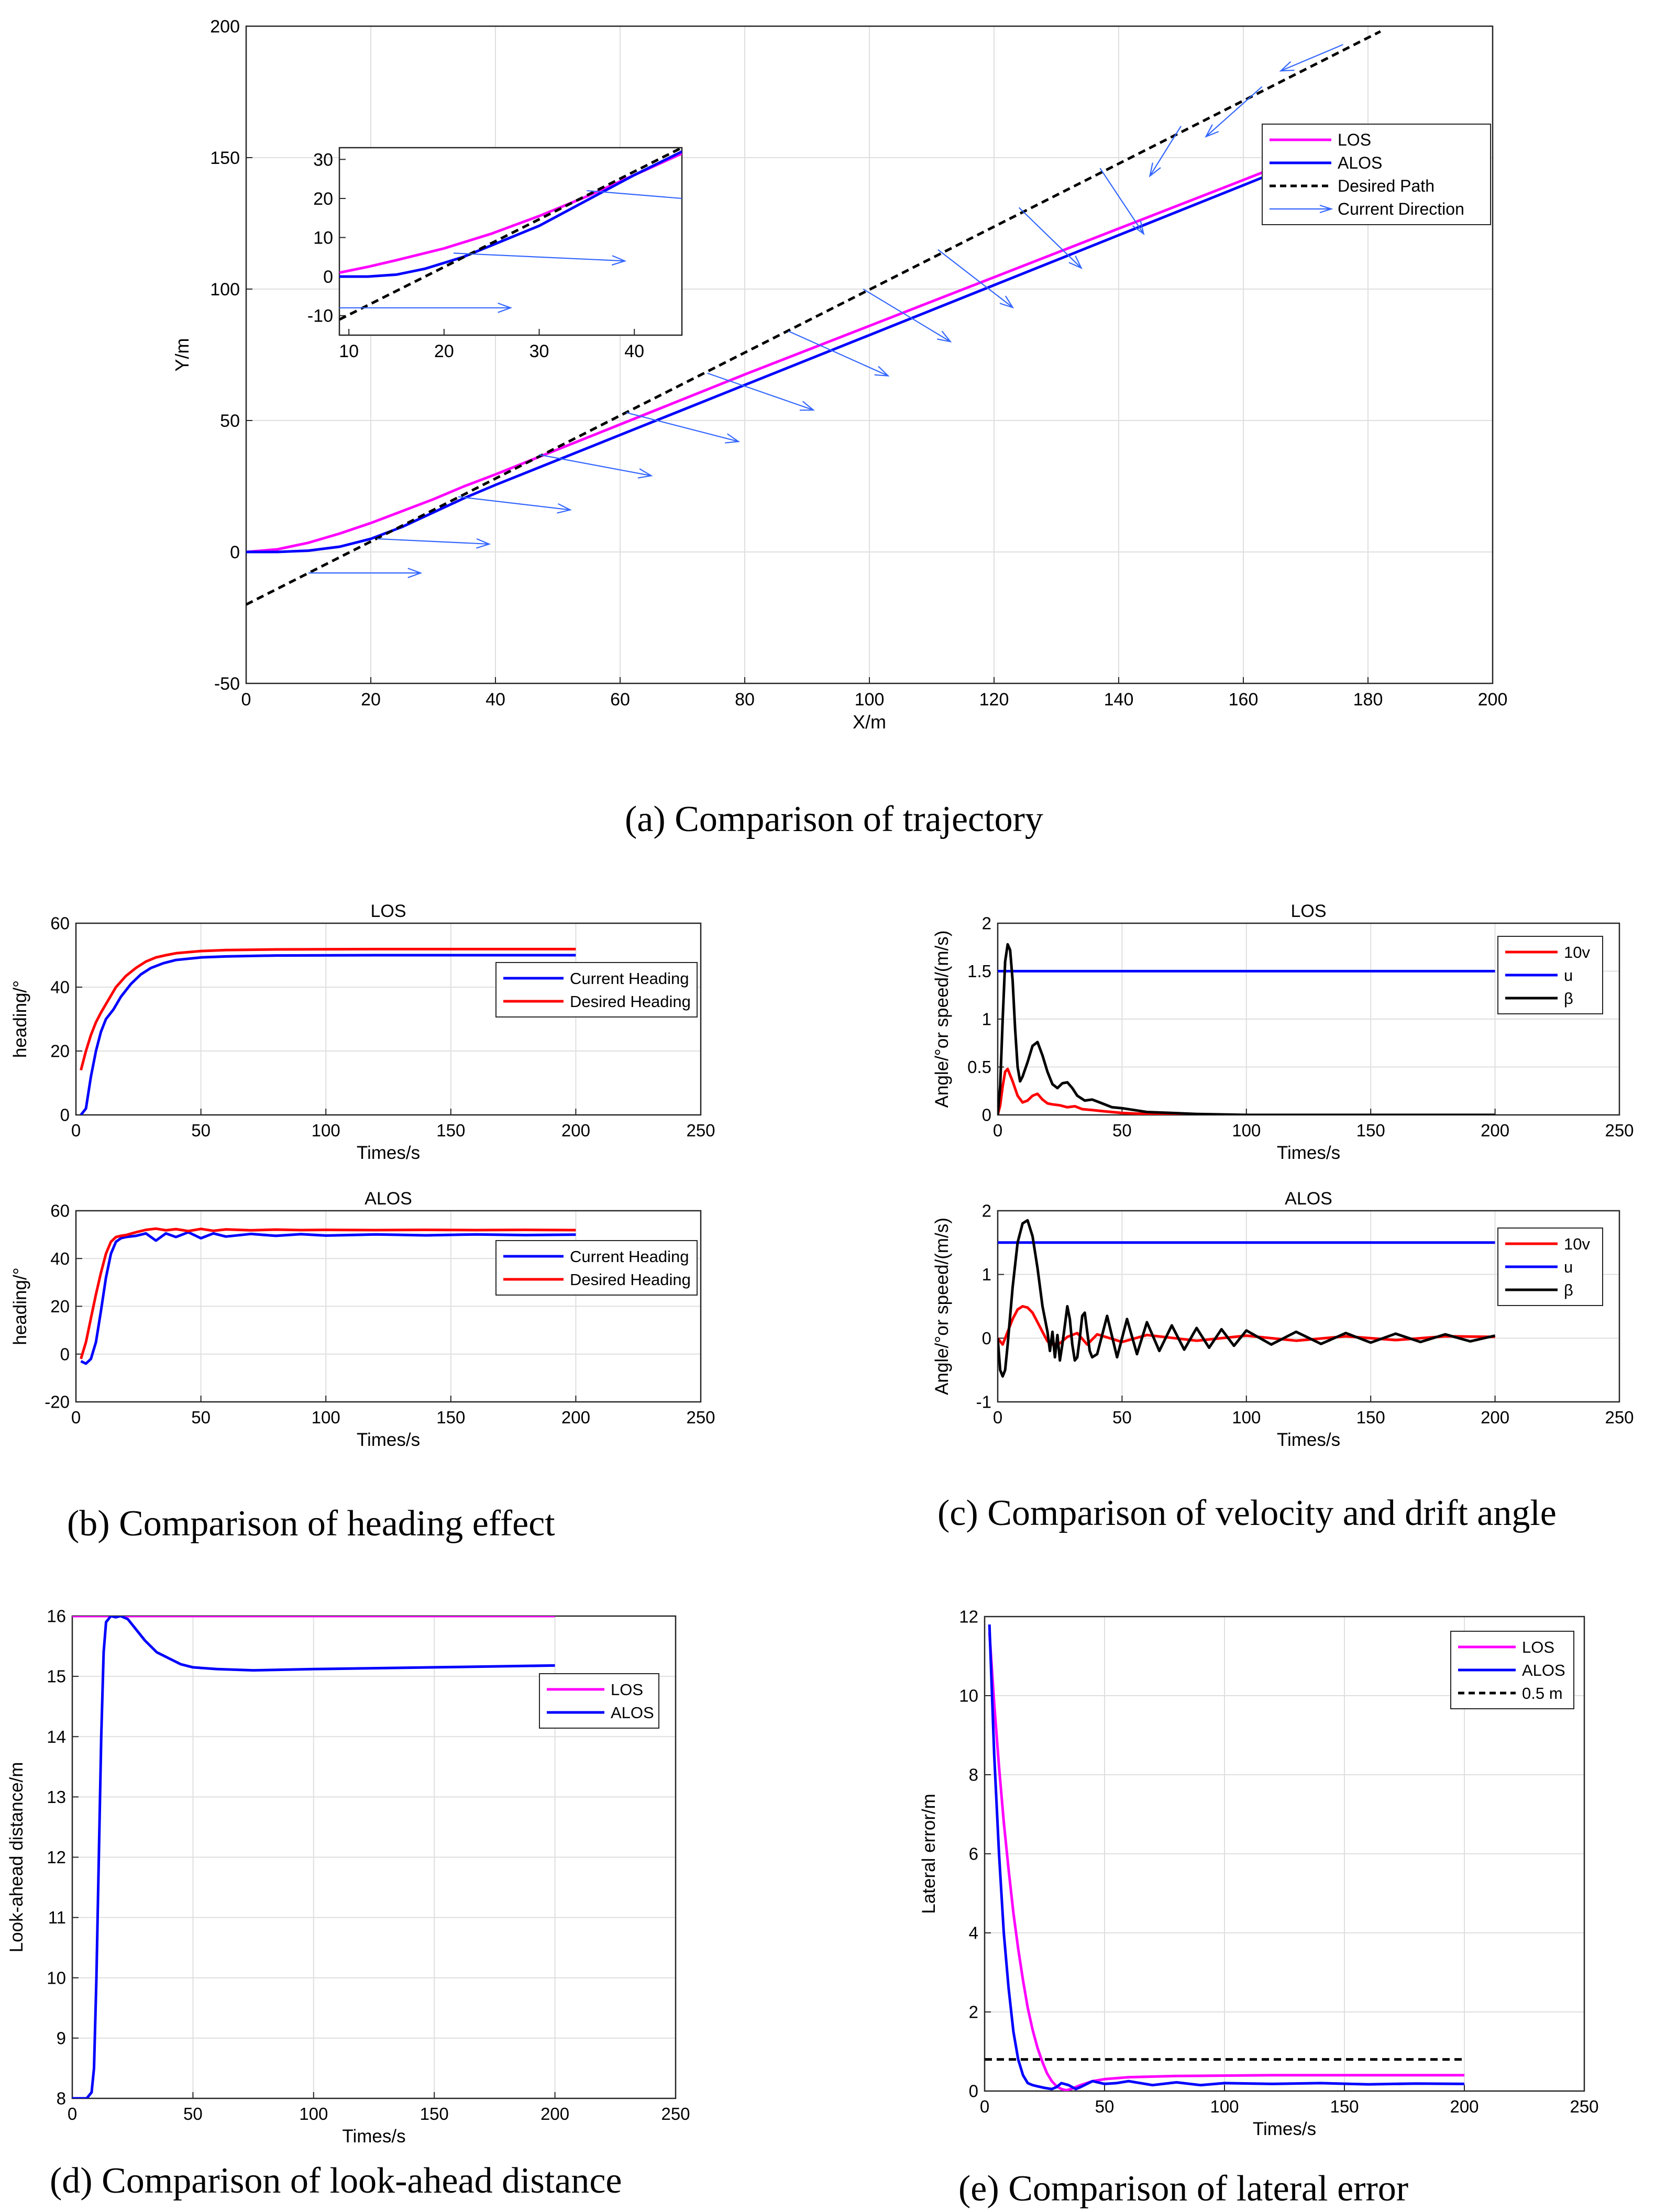 Image resolution: width=1655 pixels, height=2212 pixels. I want to click on y-tick-label: 200, so click(225, 27).